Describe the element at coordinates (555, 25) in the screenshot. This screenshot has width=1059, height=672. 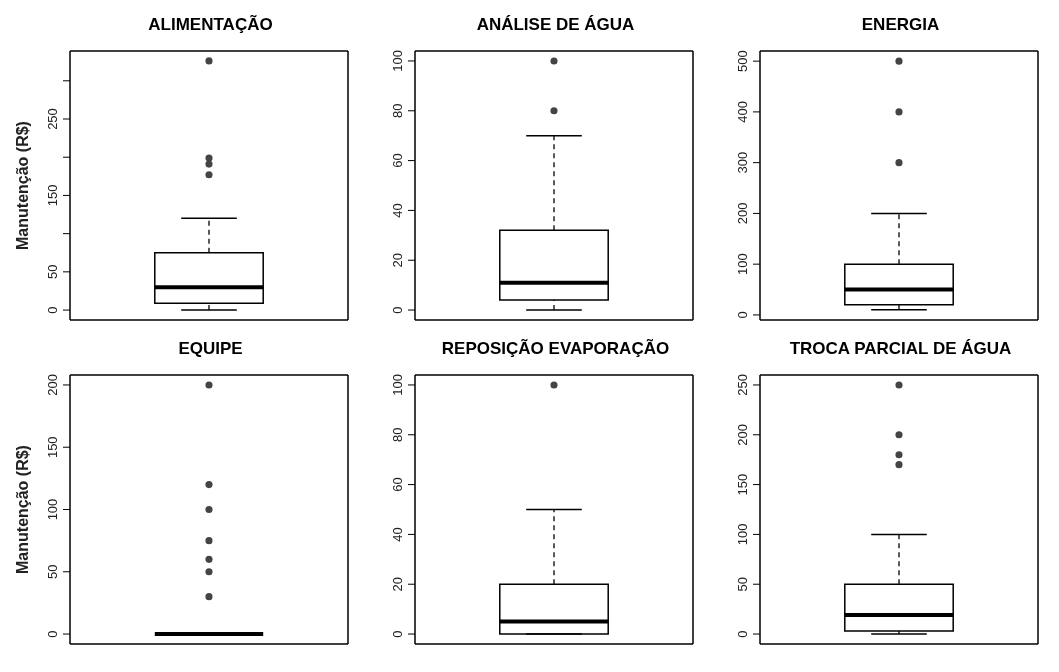
I see `chart-title: ANÁLISE DE ÁGUA` at that location.